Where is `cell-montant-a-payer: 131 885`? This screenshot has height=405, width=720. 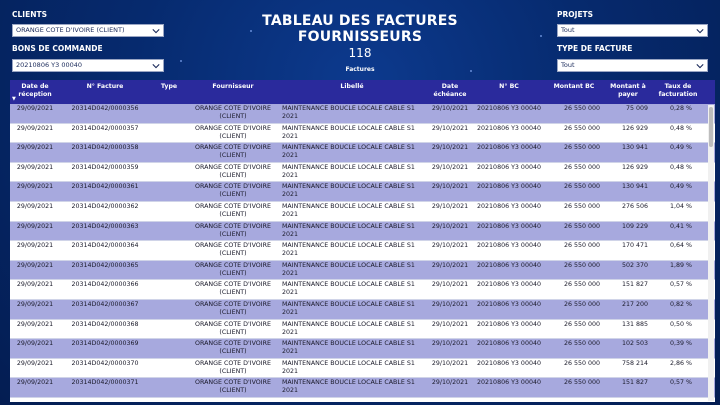
cell-montant-a-payer: 131 885 is located at coordinates (634, 324).